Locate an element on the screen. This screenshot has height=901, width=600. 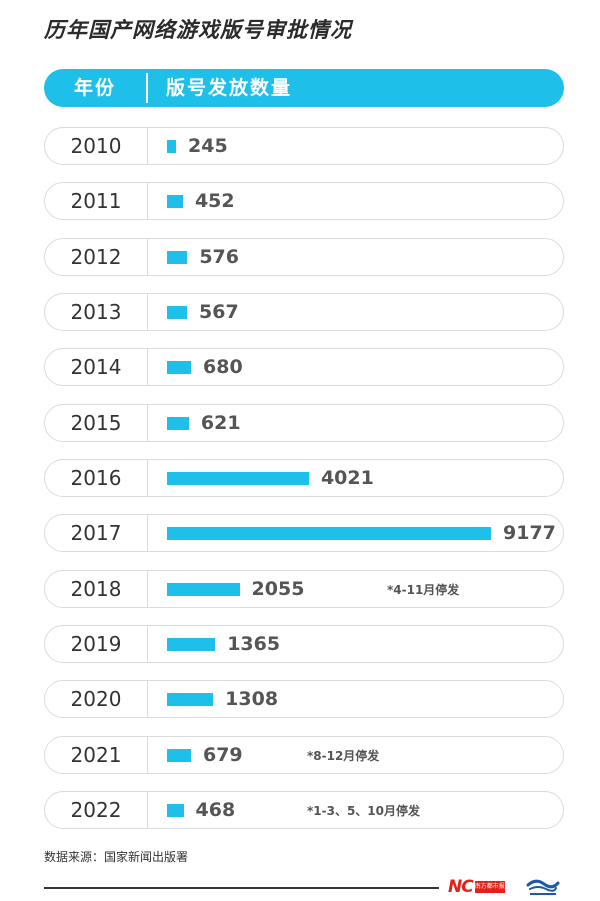
data-label: 245 is located at coordinates (208, 146).